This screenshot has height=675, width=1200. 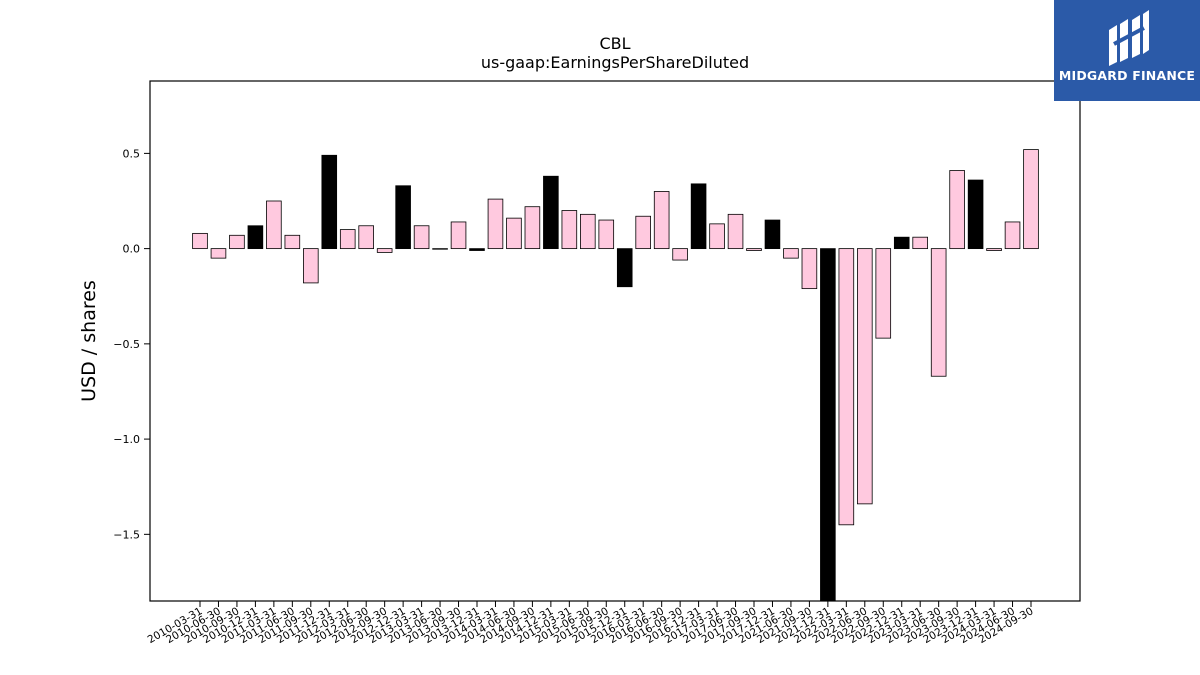 What do you see at coordinates (126, 534) in the screenshot?
I see `y-tick-label: −1.5` at bounding box center [126, 534].